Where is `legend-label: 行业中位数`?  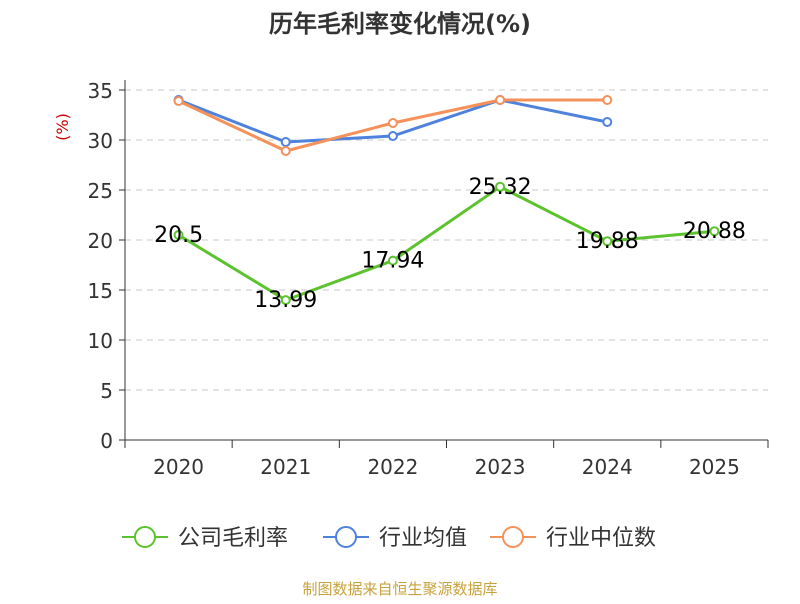
legend-label: 行业中位数 is located at coordinates (601, 538).